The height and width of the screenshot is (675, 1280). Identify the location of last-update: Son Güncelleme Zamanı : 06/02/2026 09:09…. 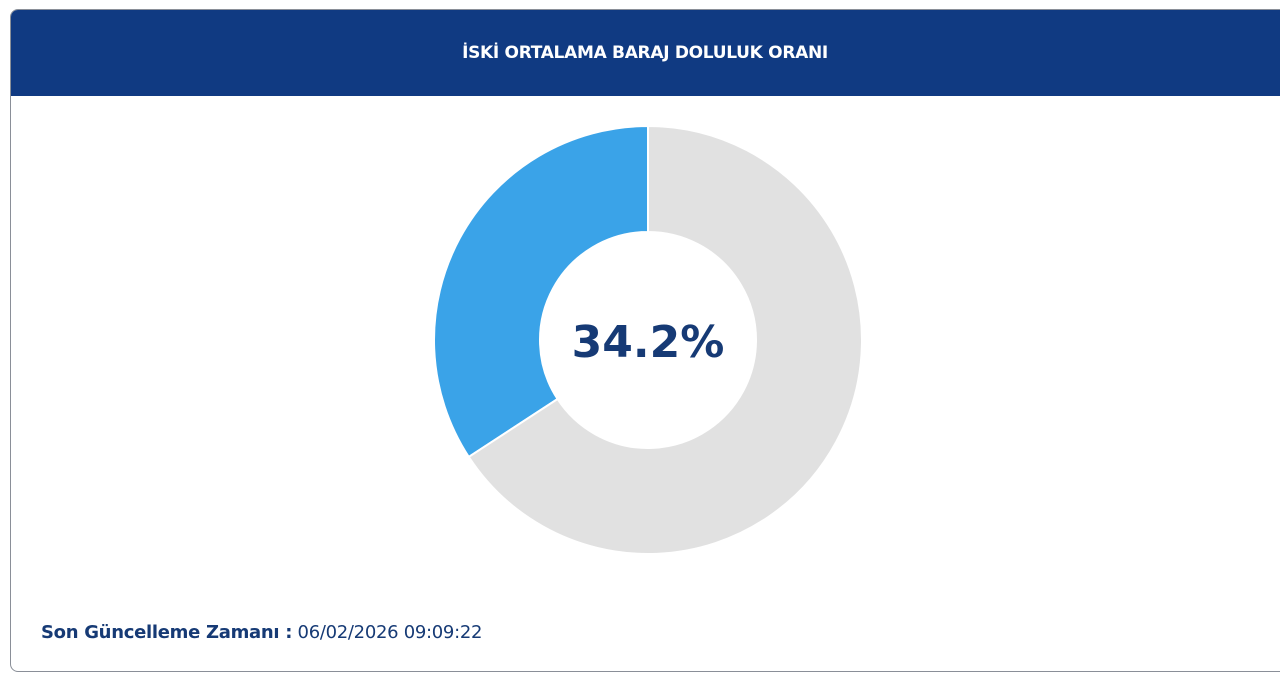
(261, 632).